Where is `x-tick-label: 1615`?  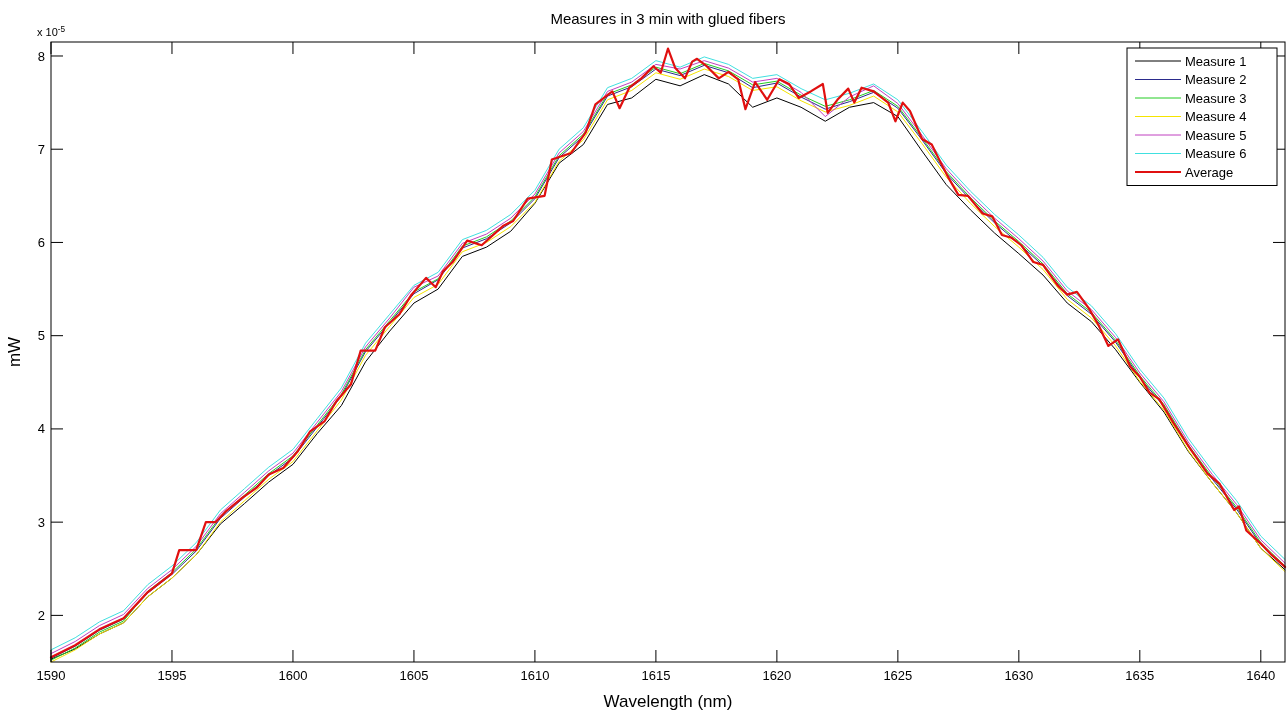 x-tick-label: 1615 is located at coordinates (656, 675).